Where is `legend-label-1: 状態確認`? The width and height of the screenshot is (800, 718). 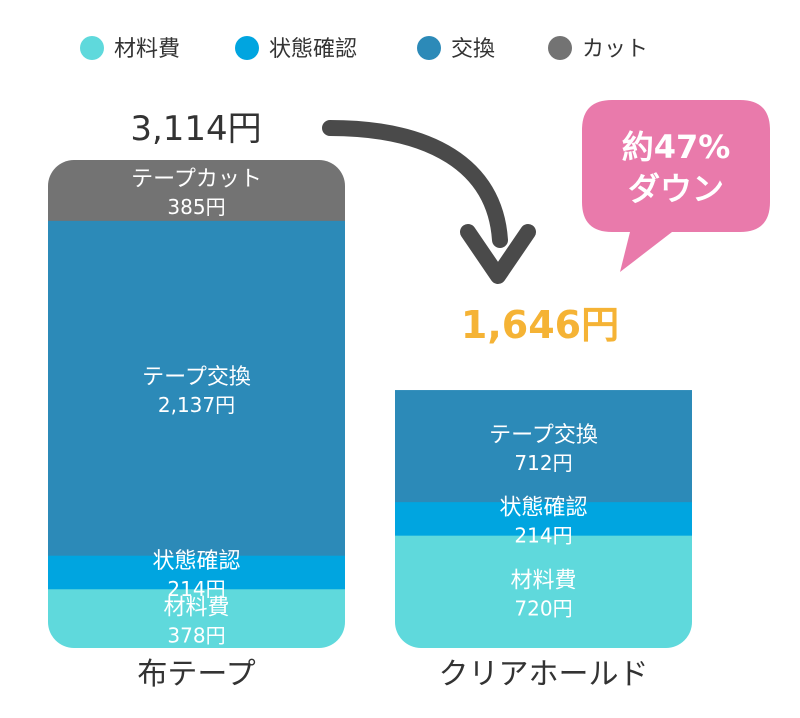 legend-label-1: 状態確認 is located at coordinates (313, 49).